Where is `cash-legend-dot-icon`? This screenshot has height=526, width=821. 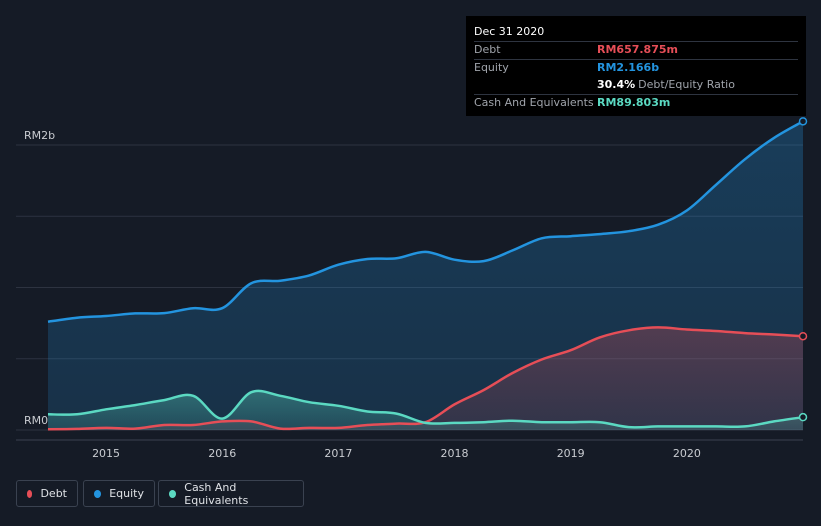
cash-legend-dot-icon is located at coordinates (173, 493).